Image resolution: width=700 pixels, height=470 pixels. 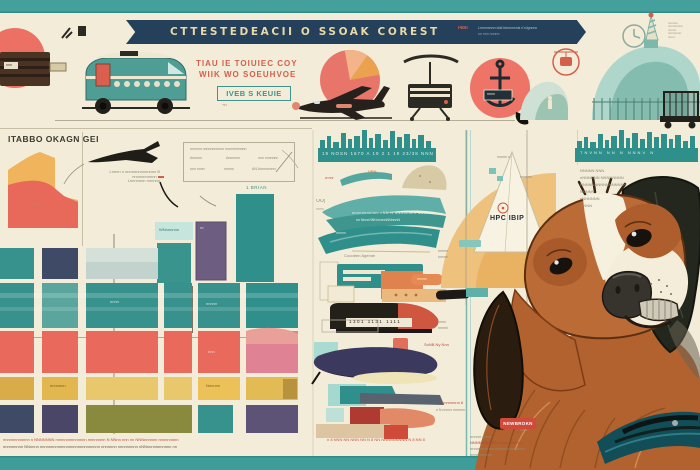 What do you see at coordinates (523, 430) in the screenshot?
I see `caption-dots: nnnn` at bounding box center [523, 430].